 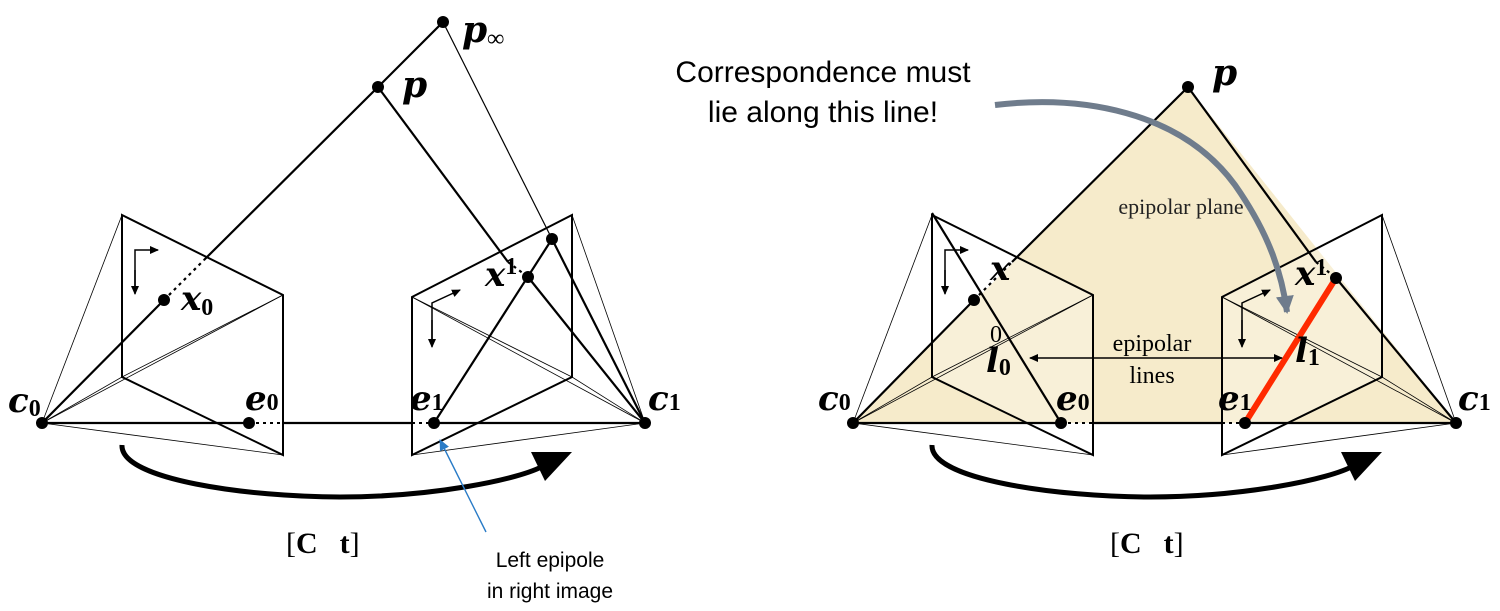 What do you see at coordinates (483, 30) in the screenshot?
I see `label-p-inf: p∞` at bounding box center [483, 30].